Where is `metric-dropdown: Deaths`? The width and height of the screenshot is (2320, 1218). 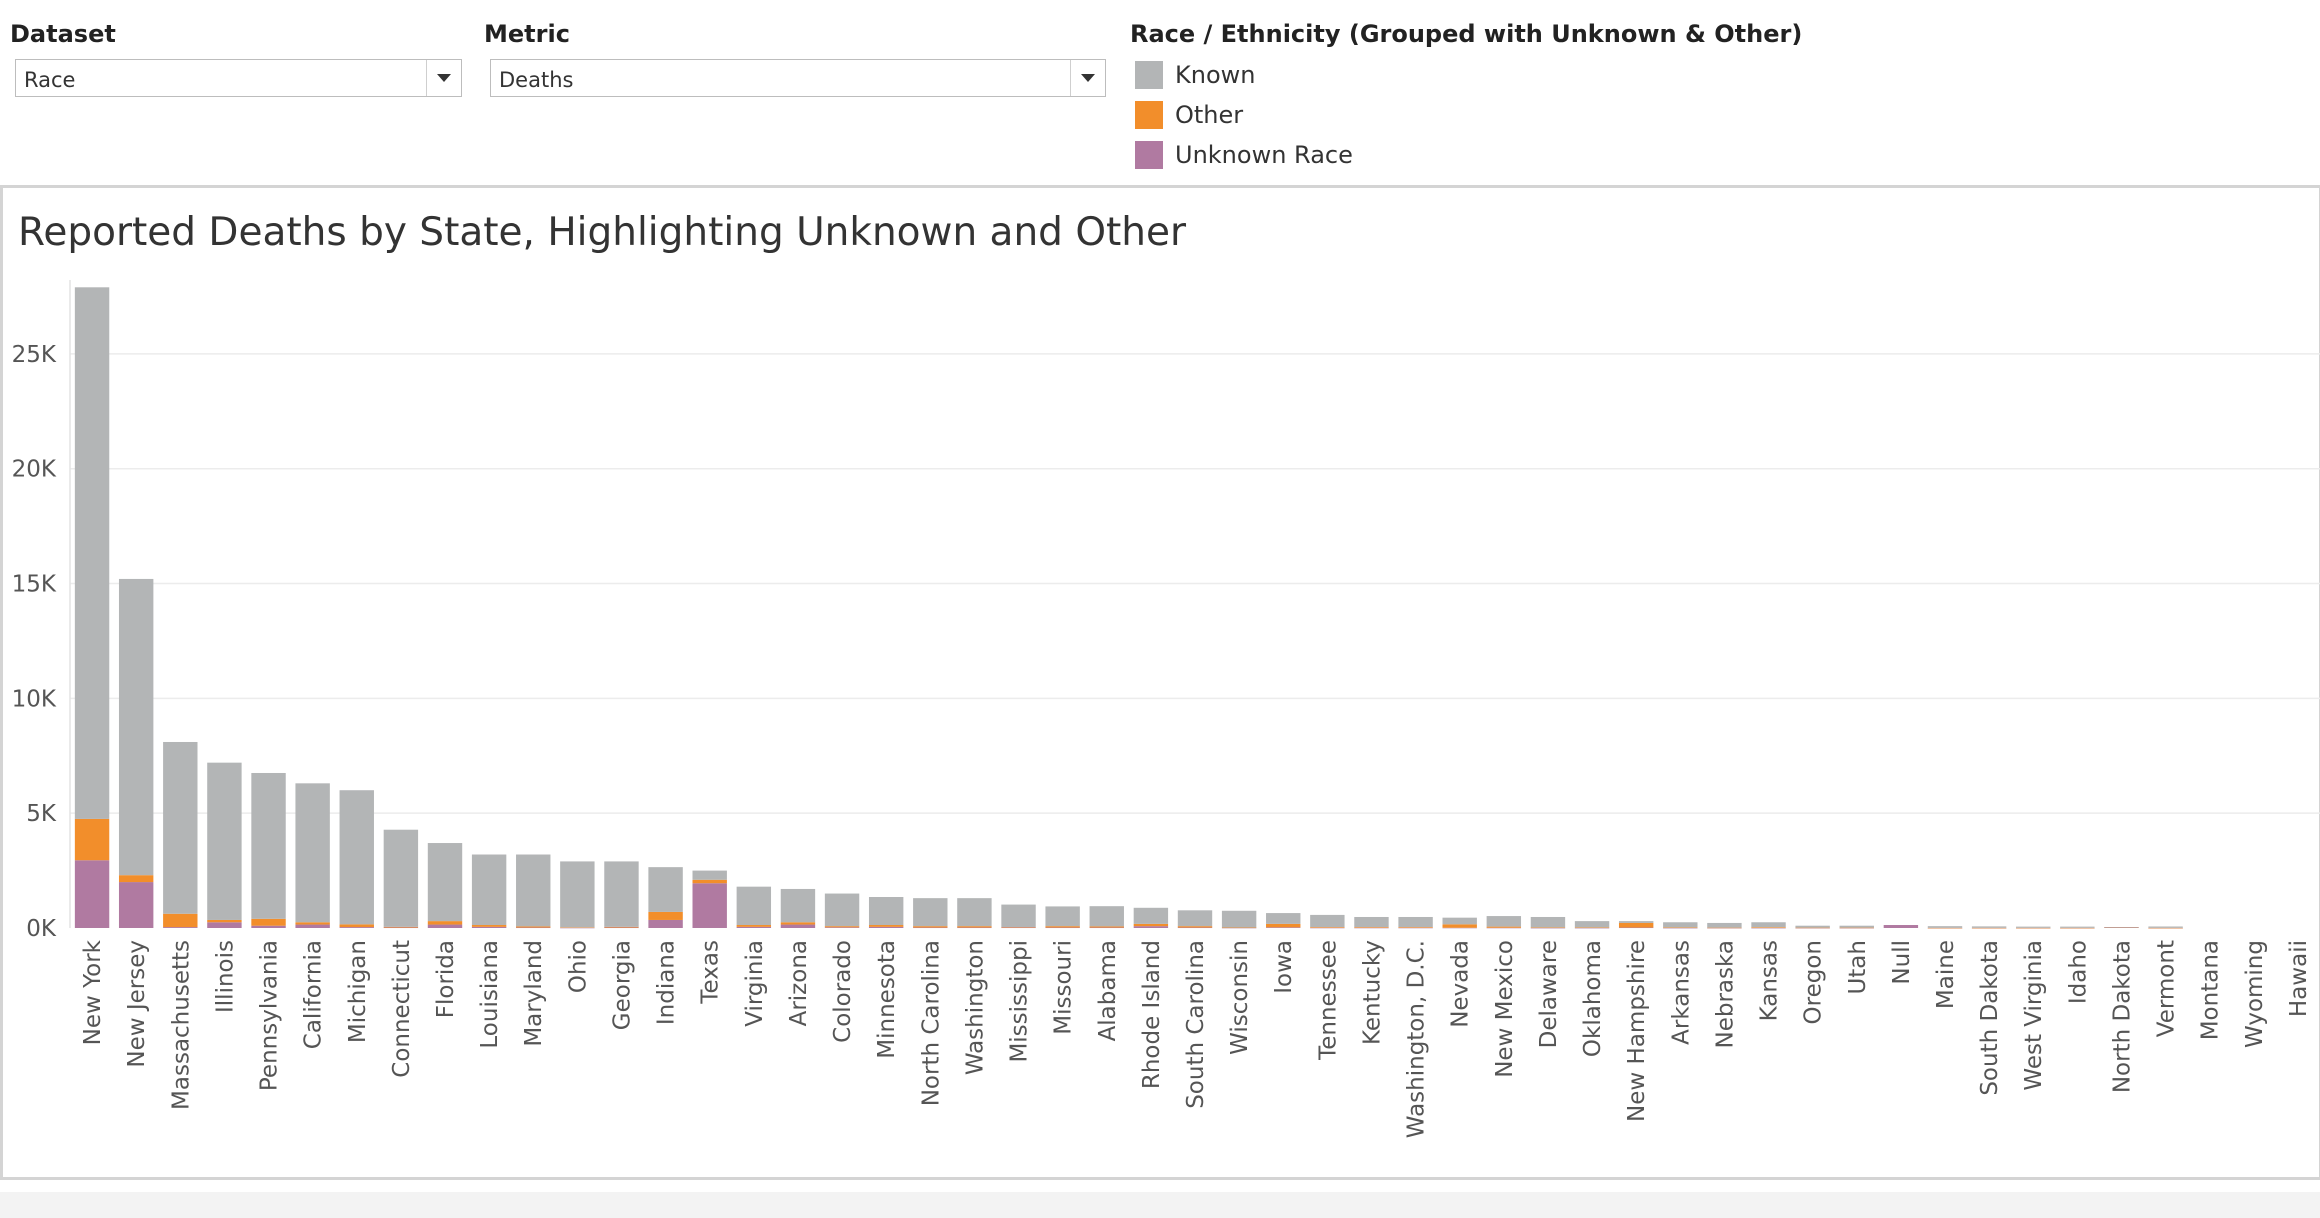
metric-dropdown: Deaths is located at coordinates (798, 78).